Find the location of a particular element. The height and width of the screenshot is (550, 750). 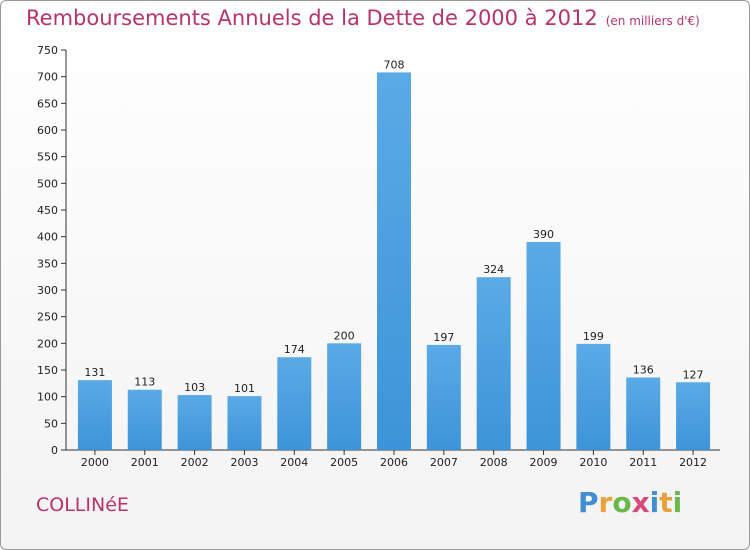

x-tick-label: 2009 is located at coordinates (544, 462).